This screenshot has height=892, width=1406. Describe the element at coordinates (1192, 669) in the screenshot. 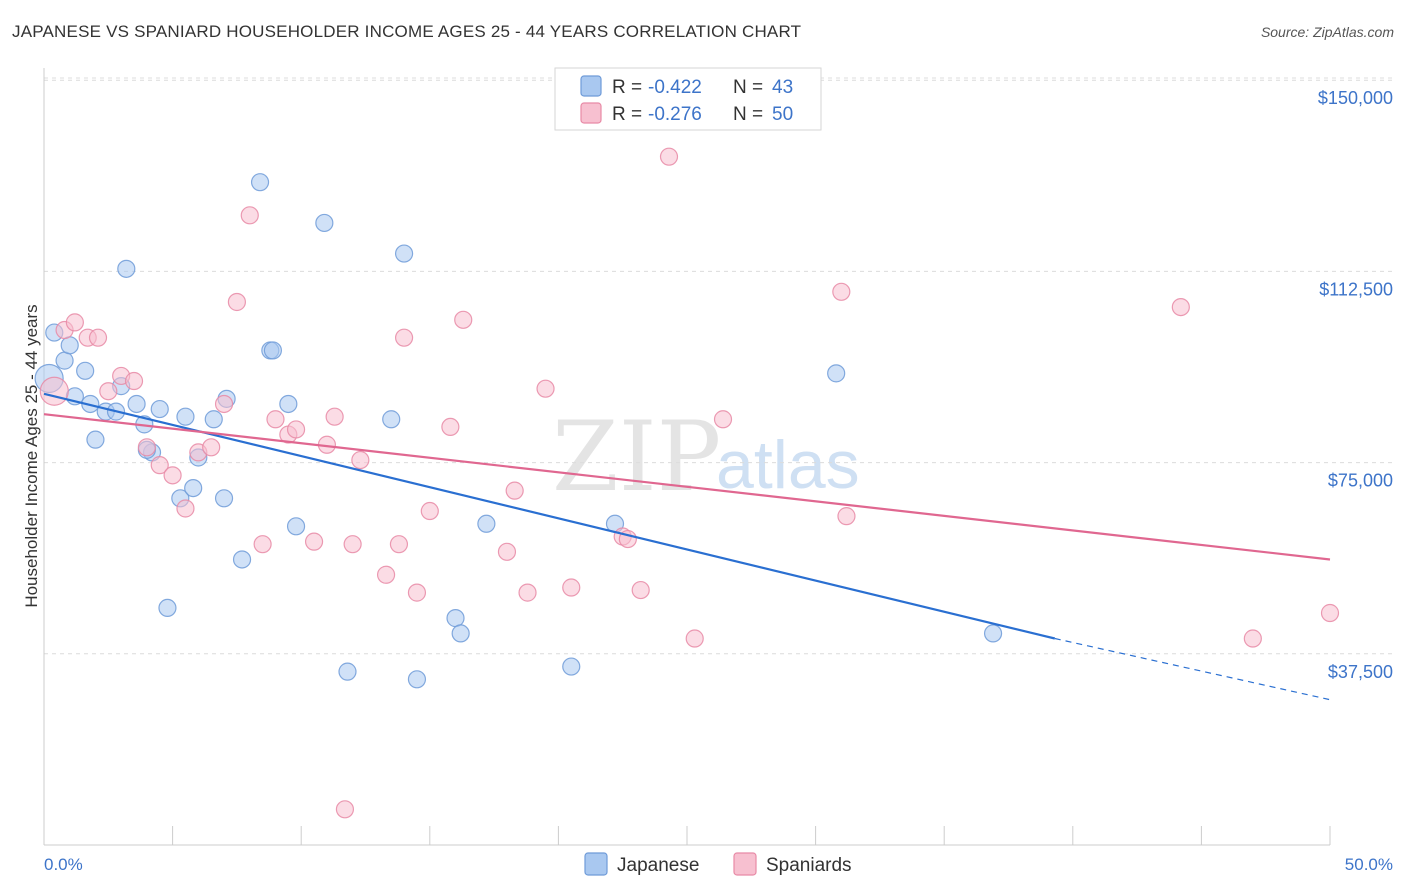

I see `trend-extension-japanese` at that location.